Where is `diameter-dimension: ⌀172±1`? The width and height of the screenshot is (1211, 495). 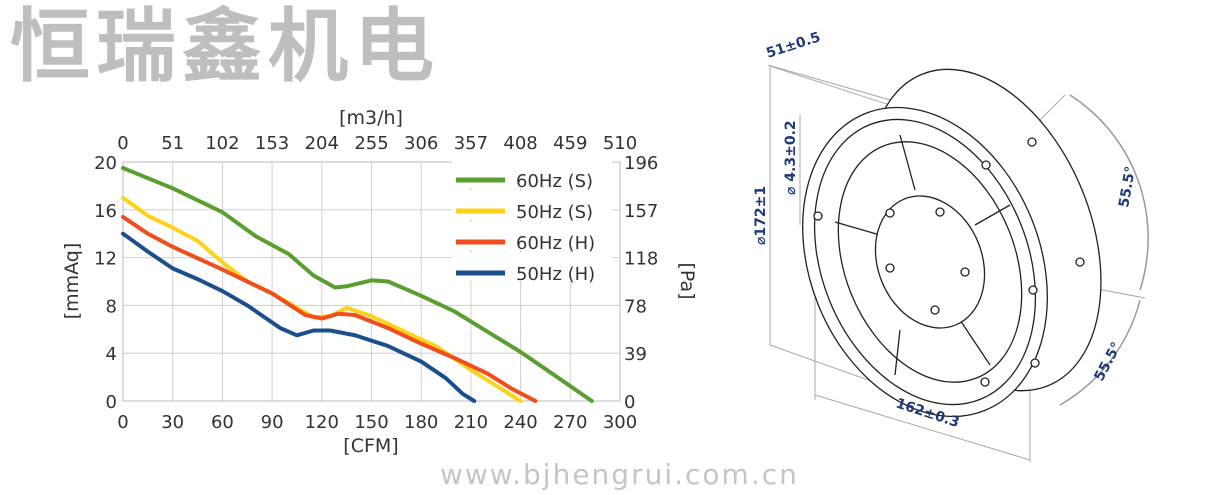
diameter-dimension: ⌀172±1 is located at coordinates (761, 215).